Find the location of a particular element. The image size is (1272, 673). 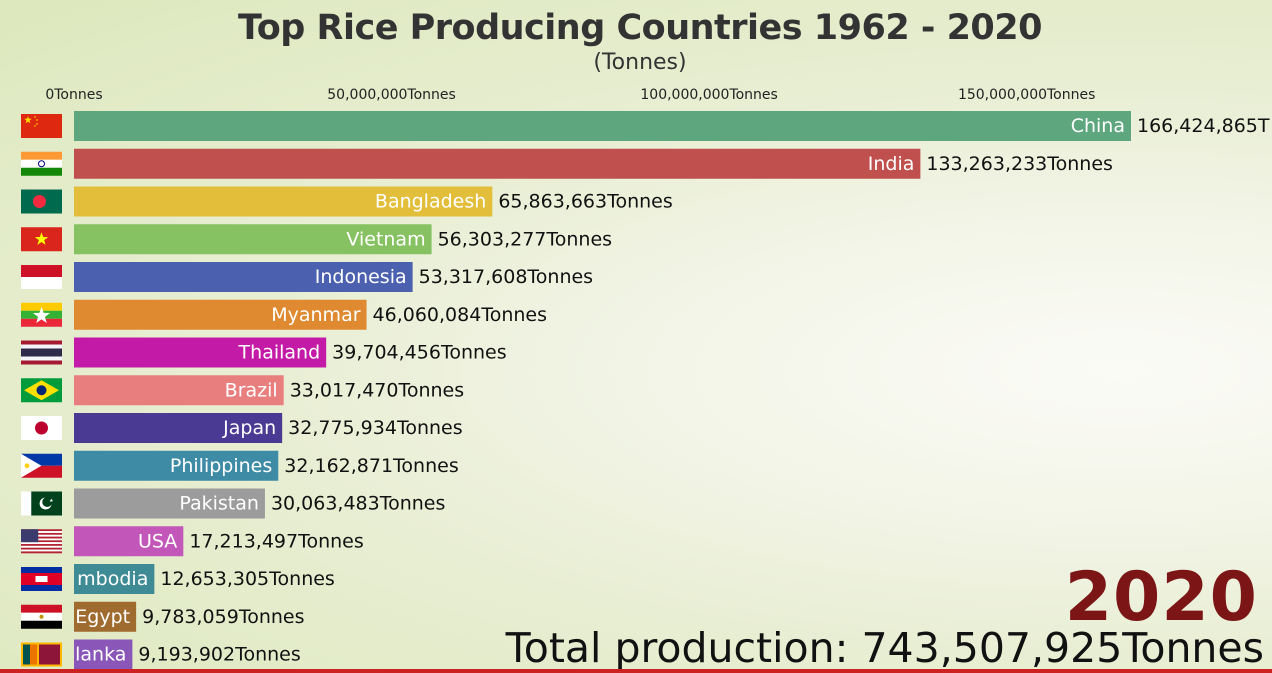

bar-value-label: 32,162,871Tonnes is located at coordinates (371, 466).